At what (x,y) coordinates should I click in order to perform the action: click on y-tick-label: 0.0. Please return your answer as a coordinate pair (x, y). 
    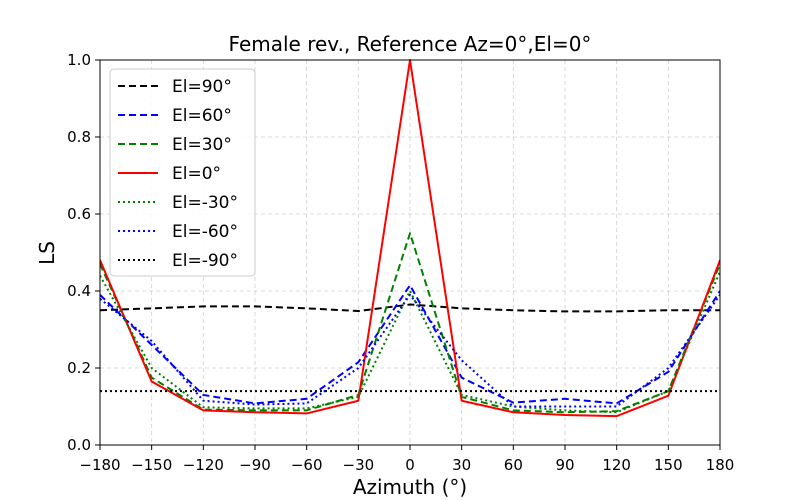
    Looking at the image, I should click on (79, 445).